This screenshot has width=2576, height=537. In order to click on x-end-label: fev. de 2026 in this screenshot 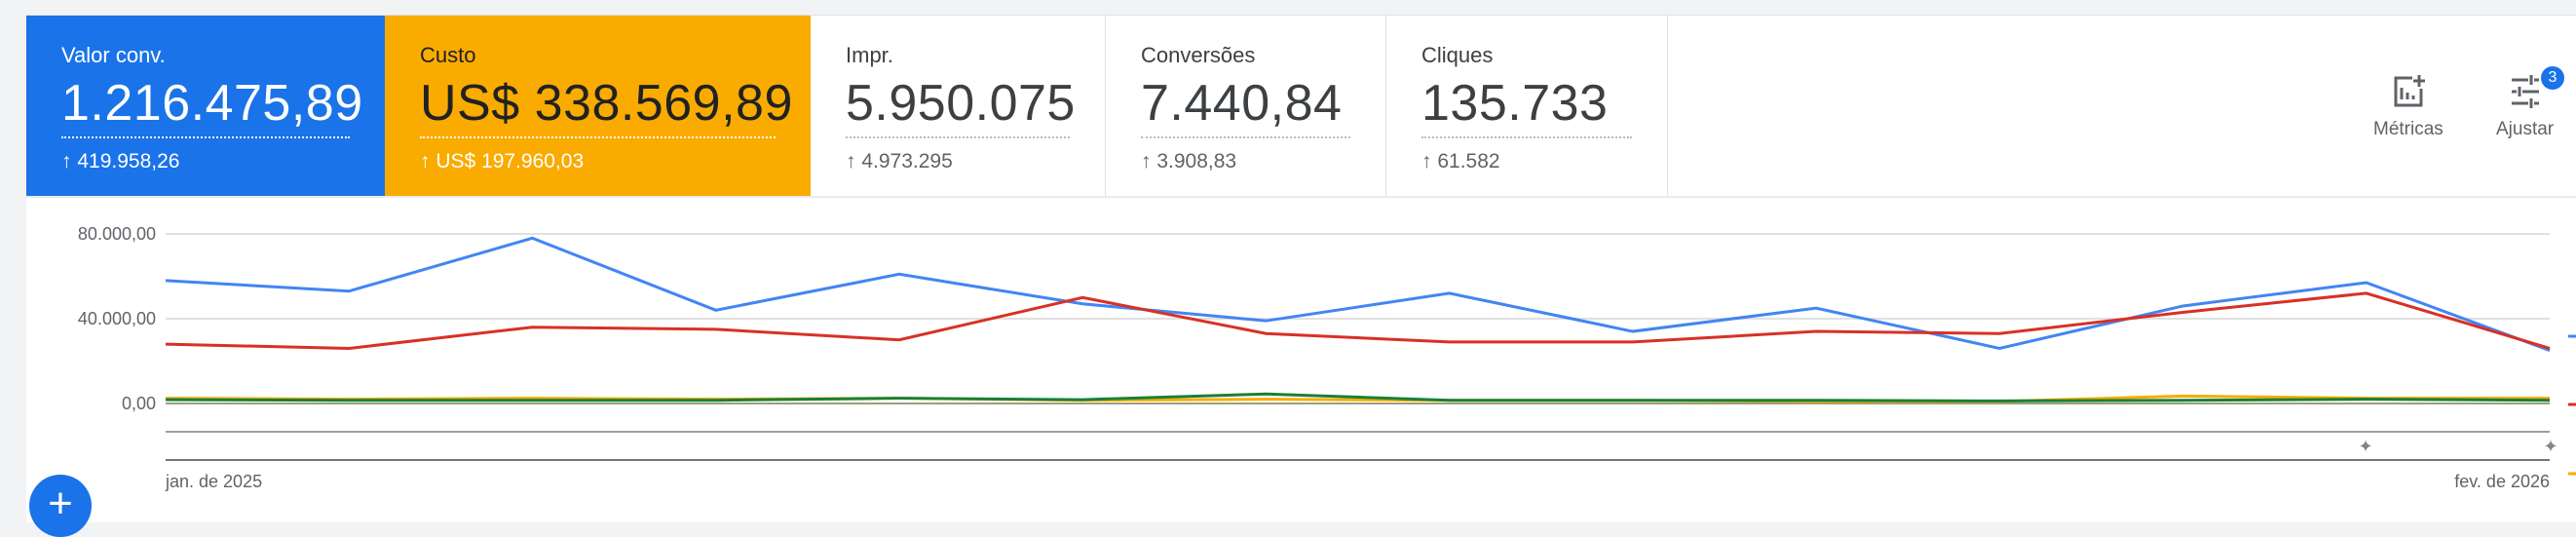, I will do `click(2502, 481)`.